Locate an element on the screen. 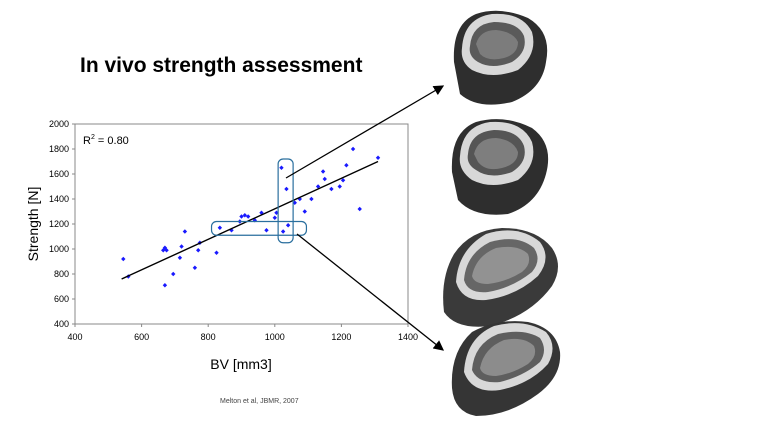 The width and height of the screenshot is (768, 432). arrow-to-bottom is located at coordinates (370, 292).